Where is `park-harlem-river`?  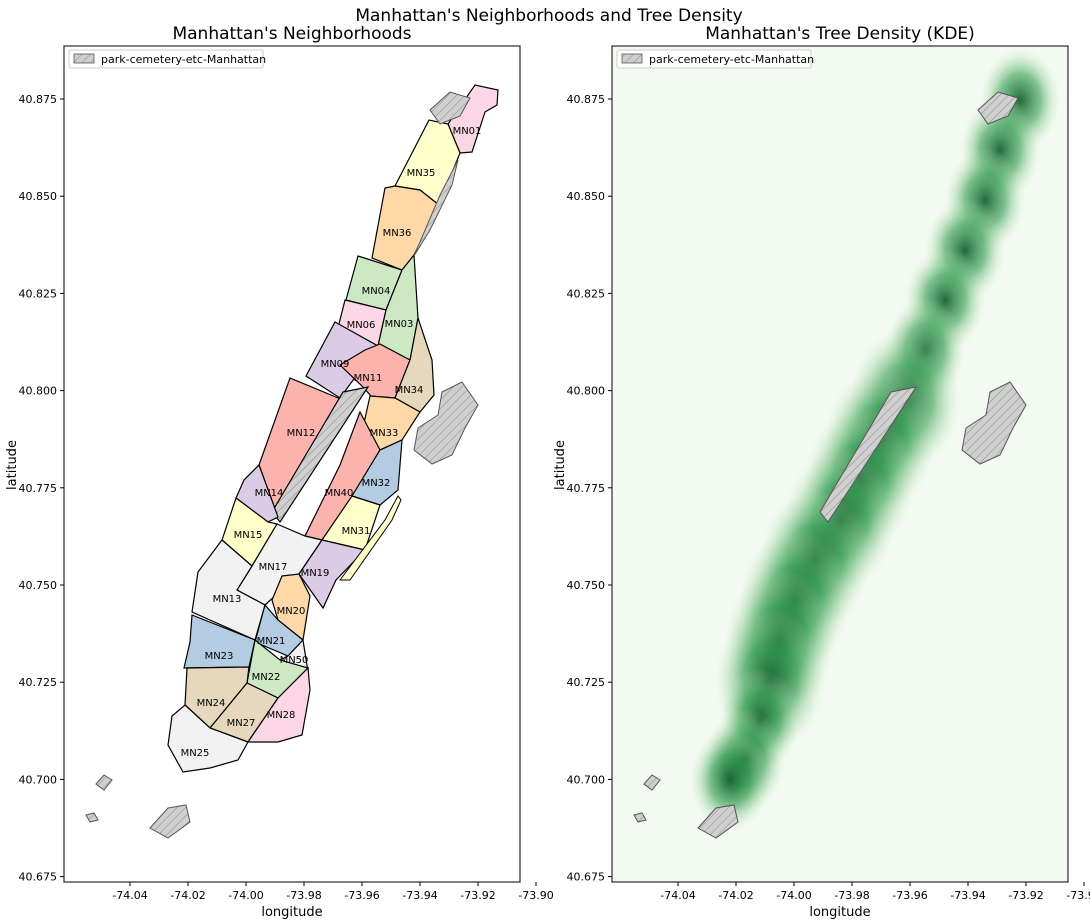 park-harlem-river is located at coordinates (436, 208).